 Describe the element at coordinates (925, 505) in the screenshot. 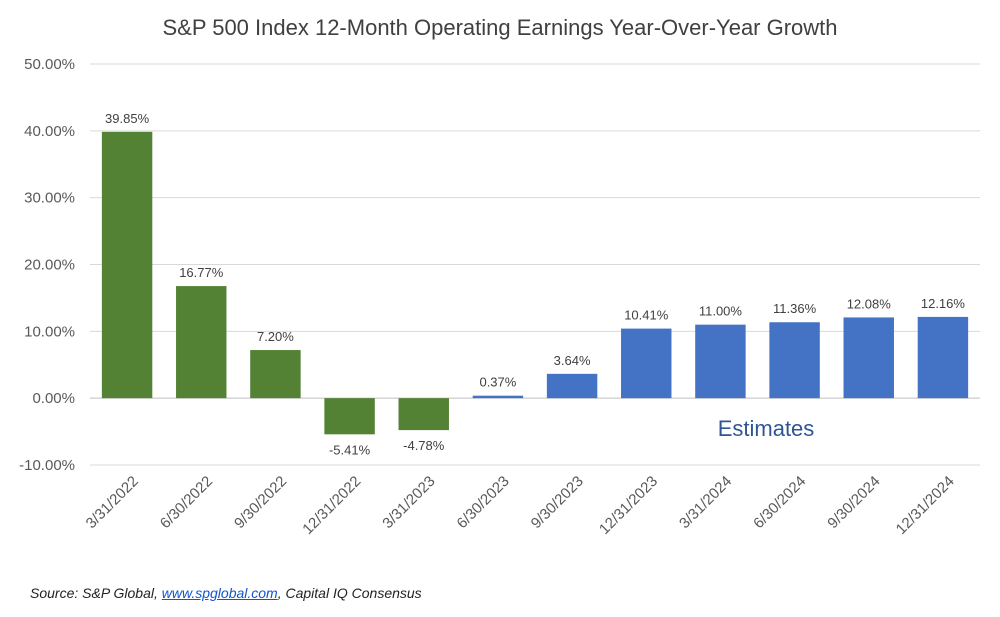

I see `x-tick-label: 12/31/2024` at that location.